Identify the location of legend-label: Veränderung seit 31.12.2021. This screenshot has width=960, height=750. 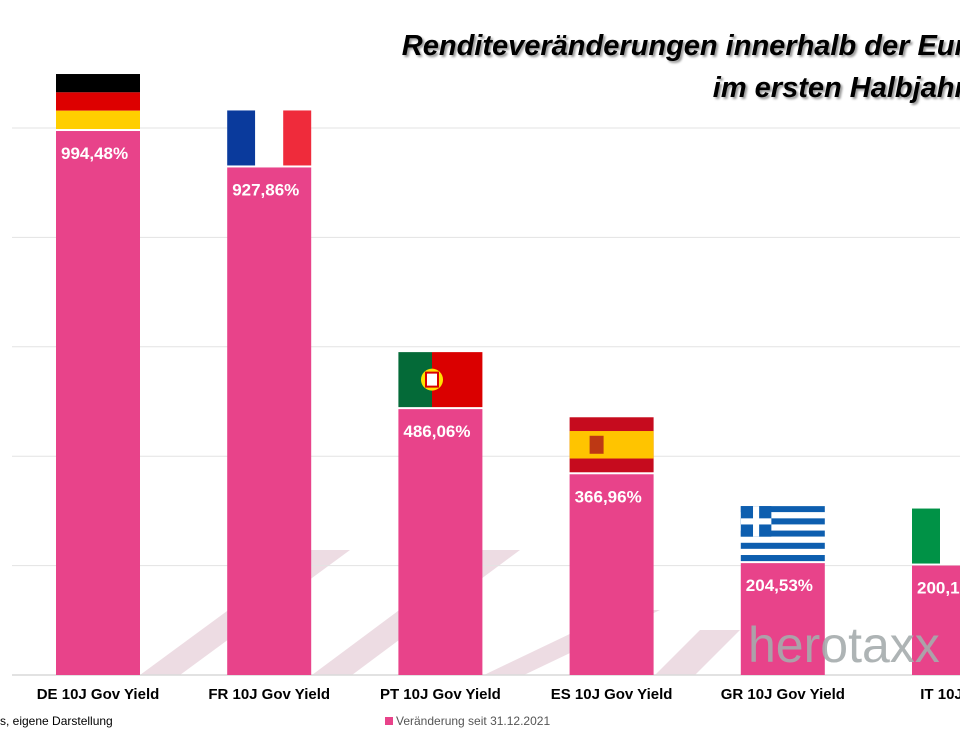
(473, 721).